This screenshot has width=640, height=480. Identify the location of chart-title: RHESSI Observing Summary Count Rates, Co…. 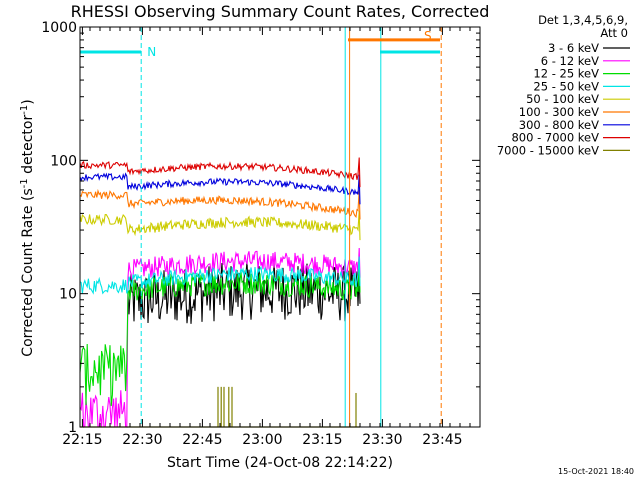
(280, 11).